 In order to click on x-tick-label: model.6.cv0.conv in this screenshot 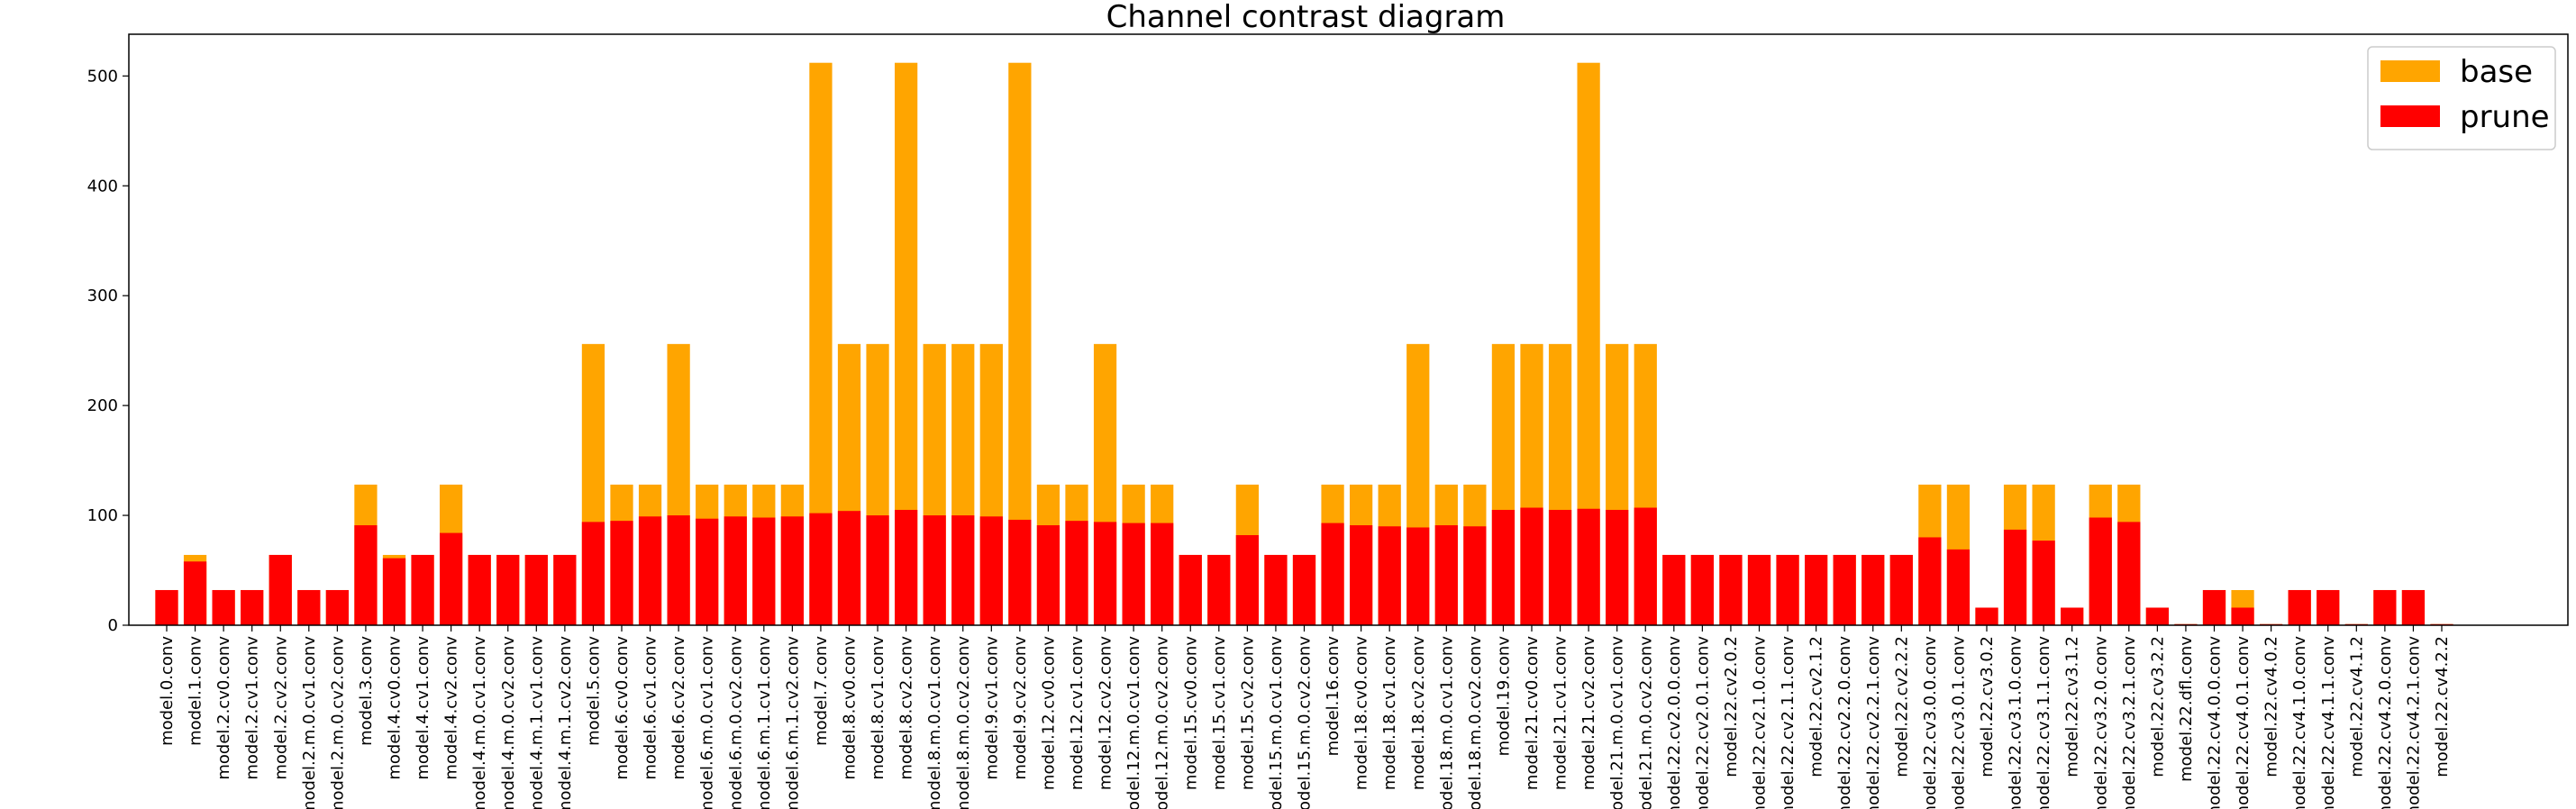, I will do `click(622, 708)`.